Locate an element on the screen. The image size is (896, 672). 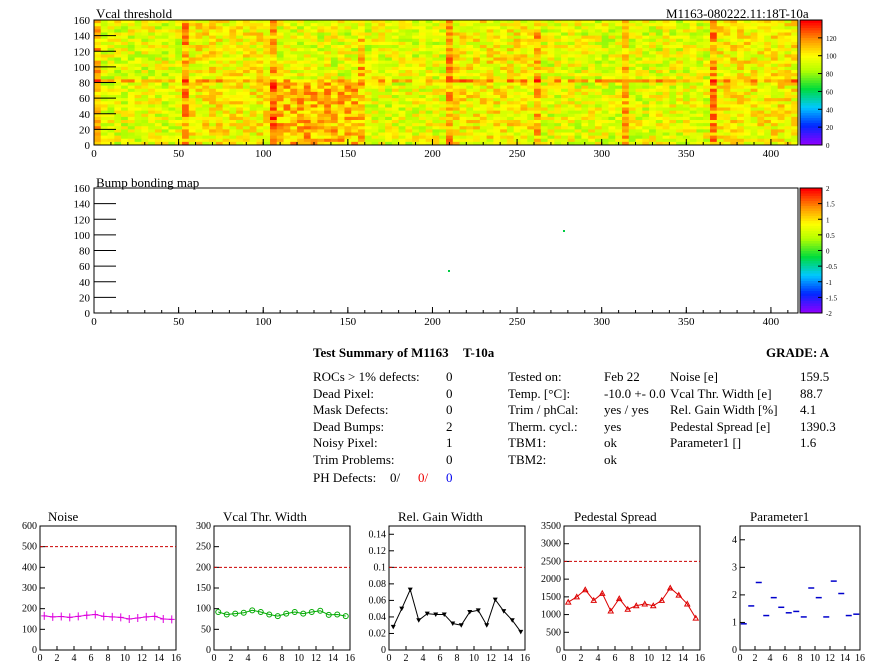
ph-defects-v3: 0 is located at coordinates (449, 477).